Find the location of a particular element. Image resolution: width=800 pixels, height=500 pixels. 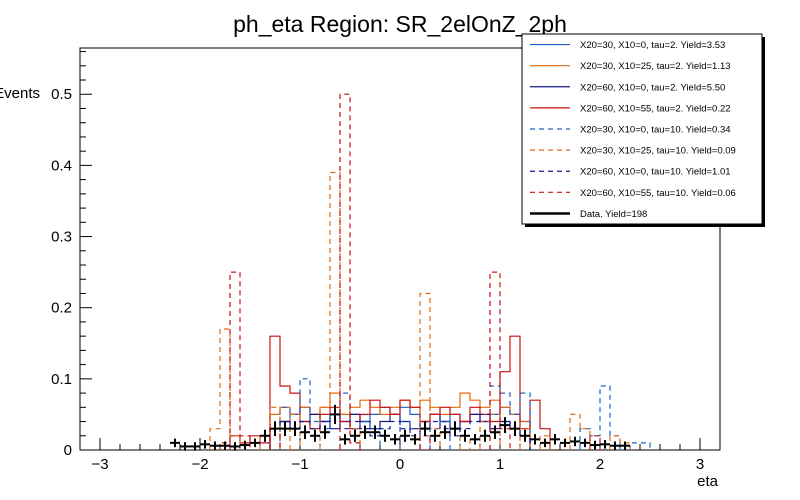

x-tick-label: −3 is located at coordinates (99, 464).